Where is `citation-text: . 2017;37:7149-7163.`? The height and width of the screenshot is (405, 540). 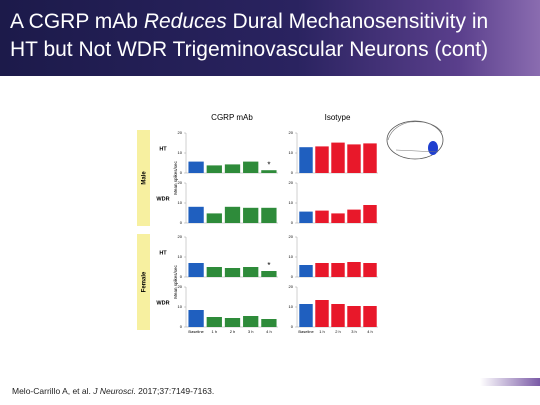
citation-text: . 2017;37:7149-7163. is located at coordinates (174, 391).